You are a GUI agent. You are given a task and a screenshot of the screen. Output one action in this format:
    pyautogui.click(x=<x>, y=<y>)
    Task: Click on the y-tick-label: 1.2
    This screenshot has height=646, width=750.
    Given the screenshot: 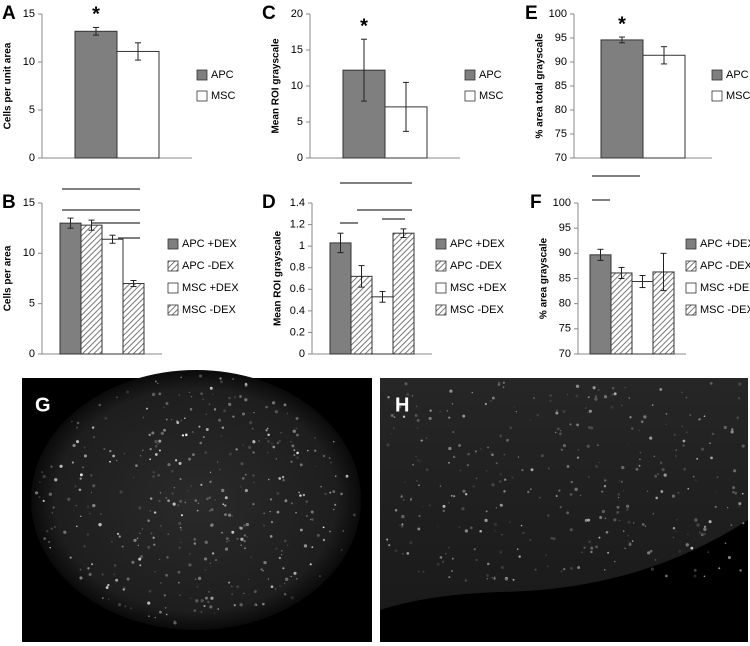 What is the action you would take?
    pyautogui.click(x=297, y=224)
    